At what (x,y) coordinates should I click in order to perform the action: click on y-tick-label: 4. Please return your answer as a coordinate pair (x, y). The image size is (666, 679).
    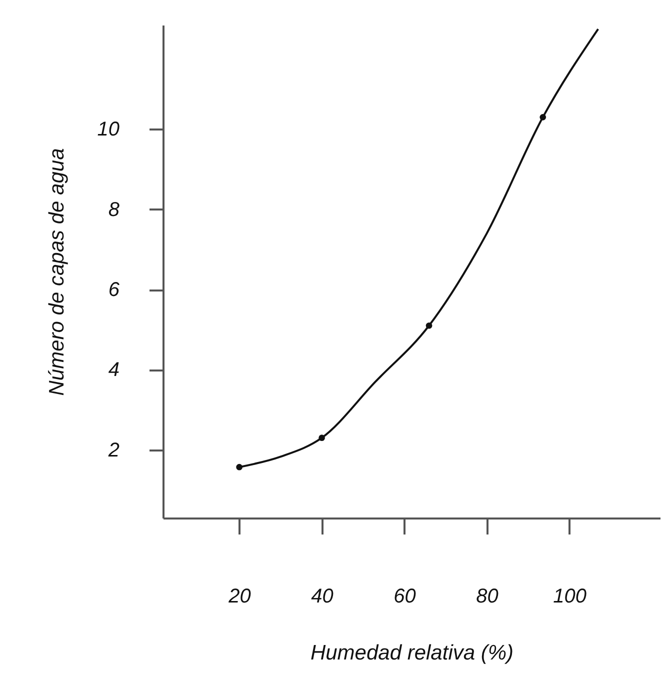
    Looking at the image, I should click on (114, 370).